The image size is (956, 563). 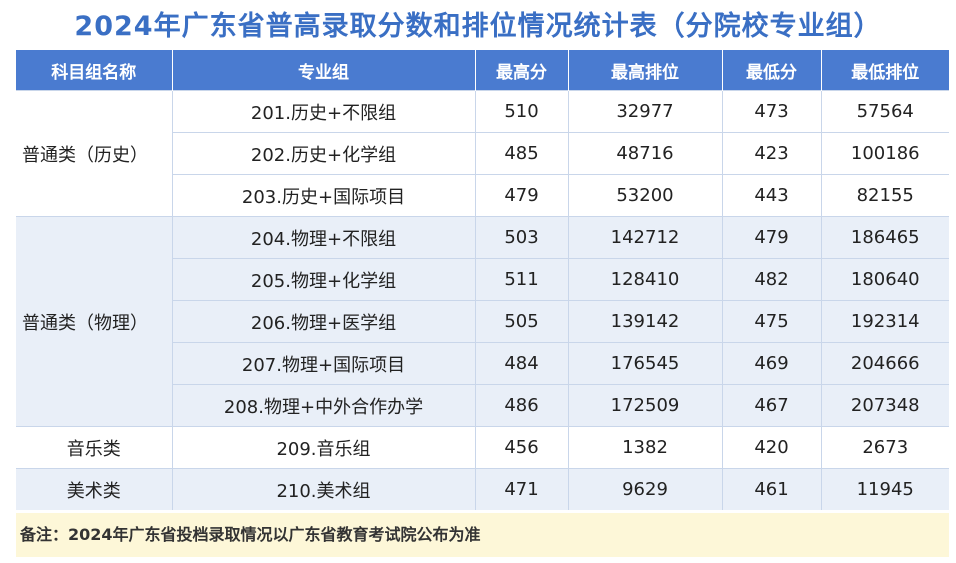 What do you see at coordinates (645, 70) in the screenshot?
I see `column-header-max-rank: 最高排位` at bounding box center [645, 70].